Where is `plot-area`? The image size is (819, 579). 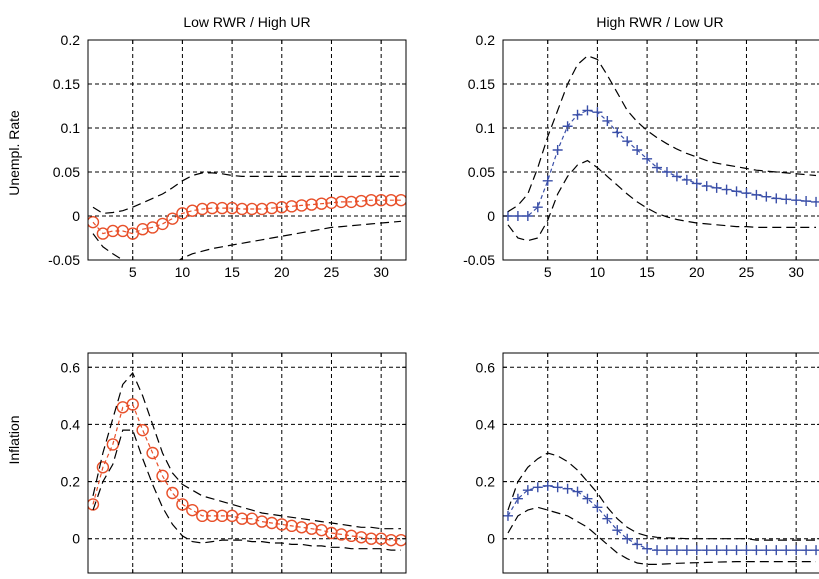 plot-area is located at coordinates (661, 150).